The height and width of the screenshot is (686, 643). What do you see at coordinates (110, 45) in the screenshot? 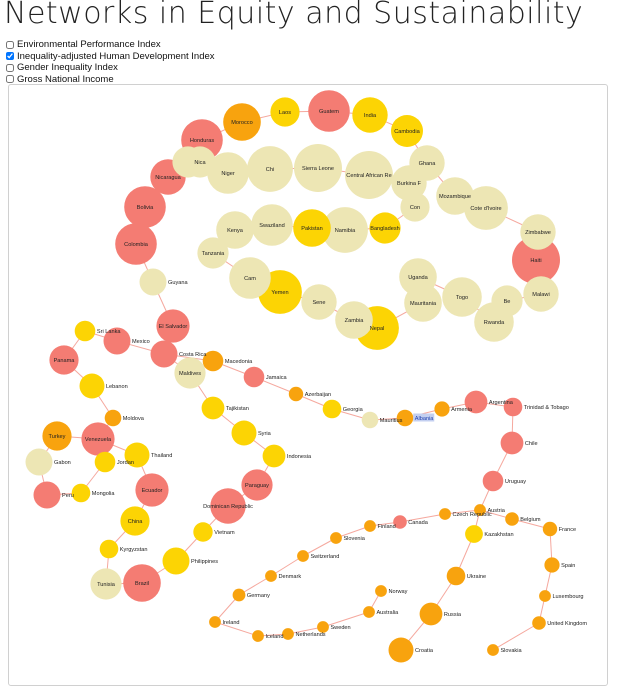
I see `option-environmental-performance: Environmental Performance Index` at bounding box center [110, 45].